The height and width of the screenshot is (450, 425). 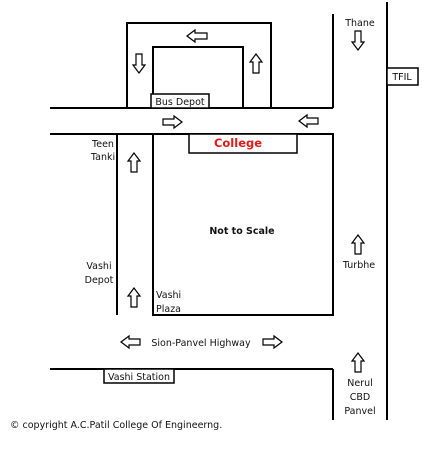 What do you see at coordinates (99, 280) in the screenshot?
I see `vashi-depot-label-line2: Depot` at bounding box center [99, 280].